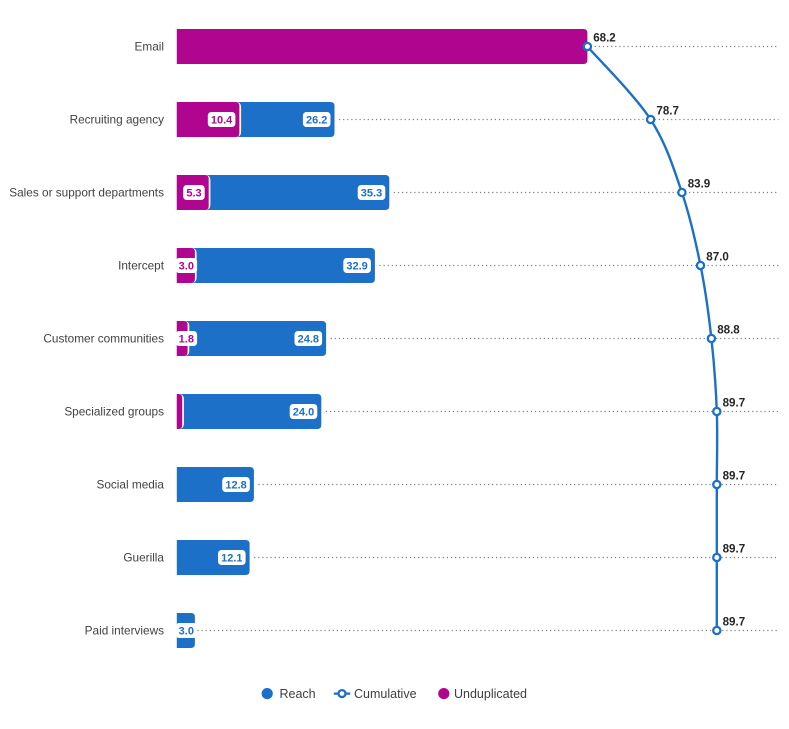  I want to click on svg-text: 83.9, so click(699, 183).